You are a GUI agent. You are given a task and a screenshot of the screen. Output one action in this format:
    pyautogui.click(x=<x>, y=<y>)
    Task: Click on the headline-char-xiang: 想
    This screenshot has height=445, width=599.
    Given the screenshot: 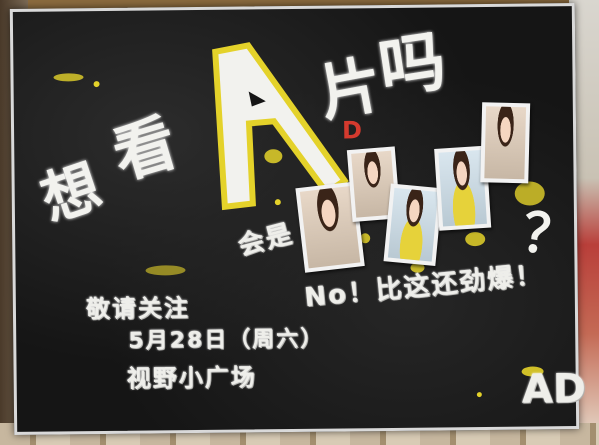 What is the action you would take?
    pyautogui.click(x=71, y=193)
    